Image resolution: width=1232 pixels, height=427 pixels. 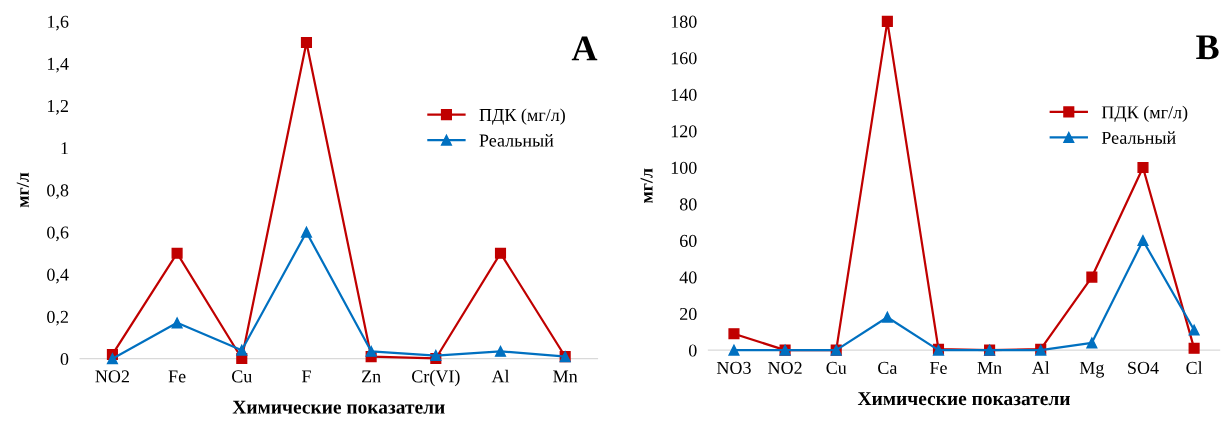 What do you see at coordinates (64, 148) in the screenshot?
I see `y-tick-label: 1` at bounding box center [64, 148].